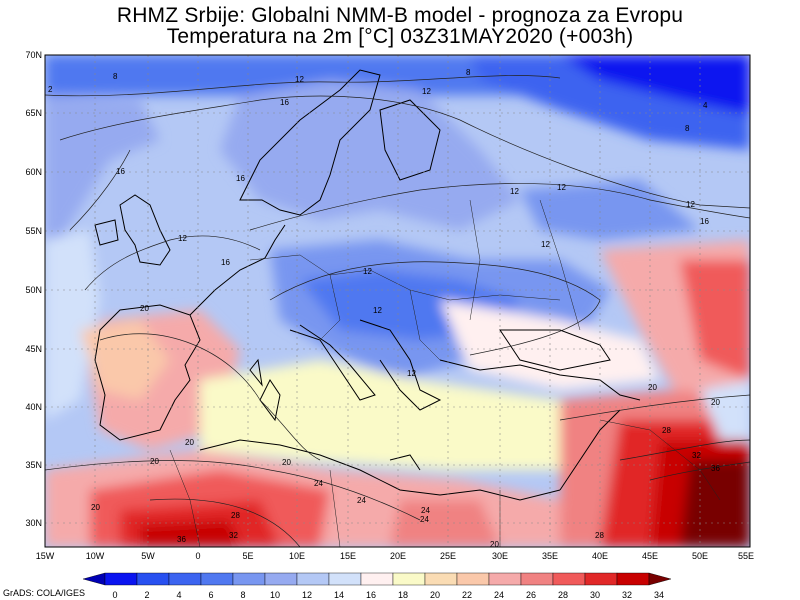 This screenshot has width=800, height=600. What do you see at coordinates (45, 556) in the screenshot?
I see `lon-label: 15W` at bounding box center [45, 556].